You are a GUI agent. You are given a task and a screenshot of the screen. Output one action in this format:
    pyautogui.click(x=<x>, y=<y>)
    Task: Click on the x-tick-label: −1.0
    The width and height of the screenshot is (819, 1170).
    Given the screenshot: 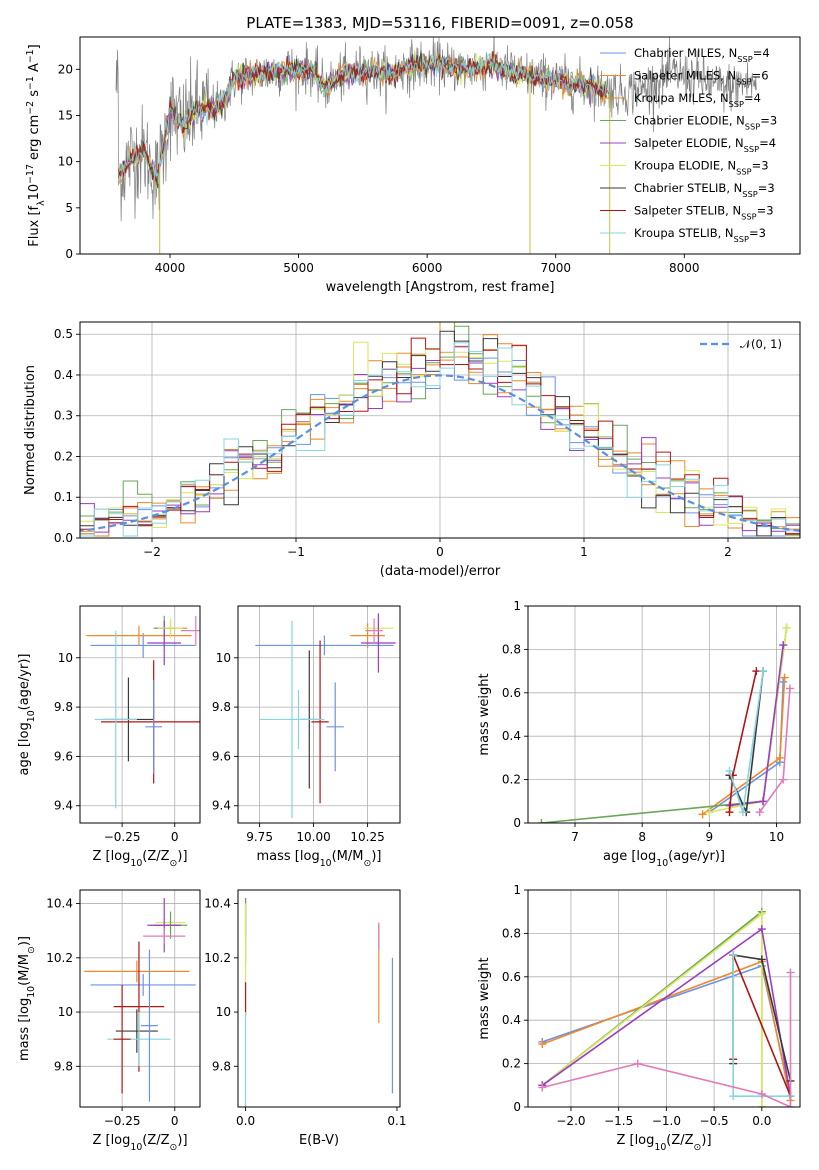 What is the action you would take?
    pyautogui.click(x=666, y=1121)
    